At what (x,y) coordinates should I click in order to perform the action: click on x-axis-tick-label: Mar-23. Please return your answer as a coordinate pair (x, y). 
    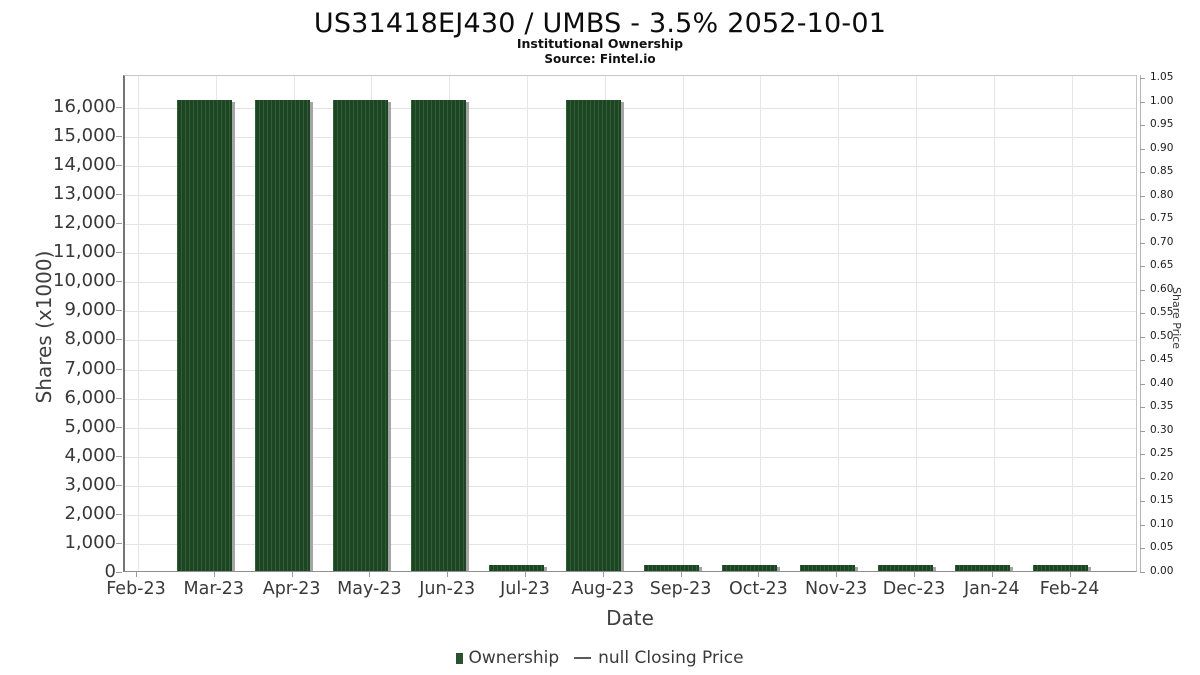
    Looking at the image, I should click on (214, 589).